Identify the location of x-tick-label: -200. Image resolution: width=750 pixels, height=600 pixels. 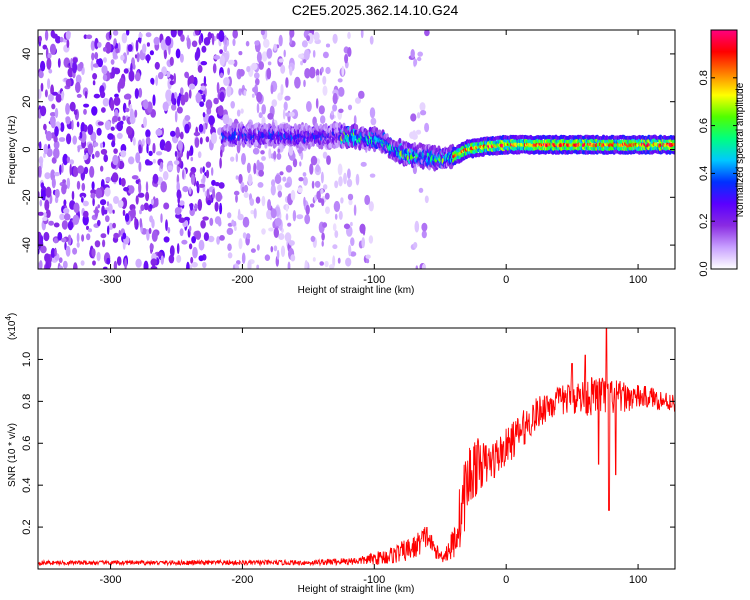
(242, 580).